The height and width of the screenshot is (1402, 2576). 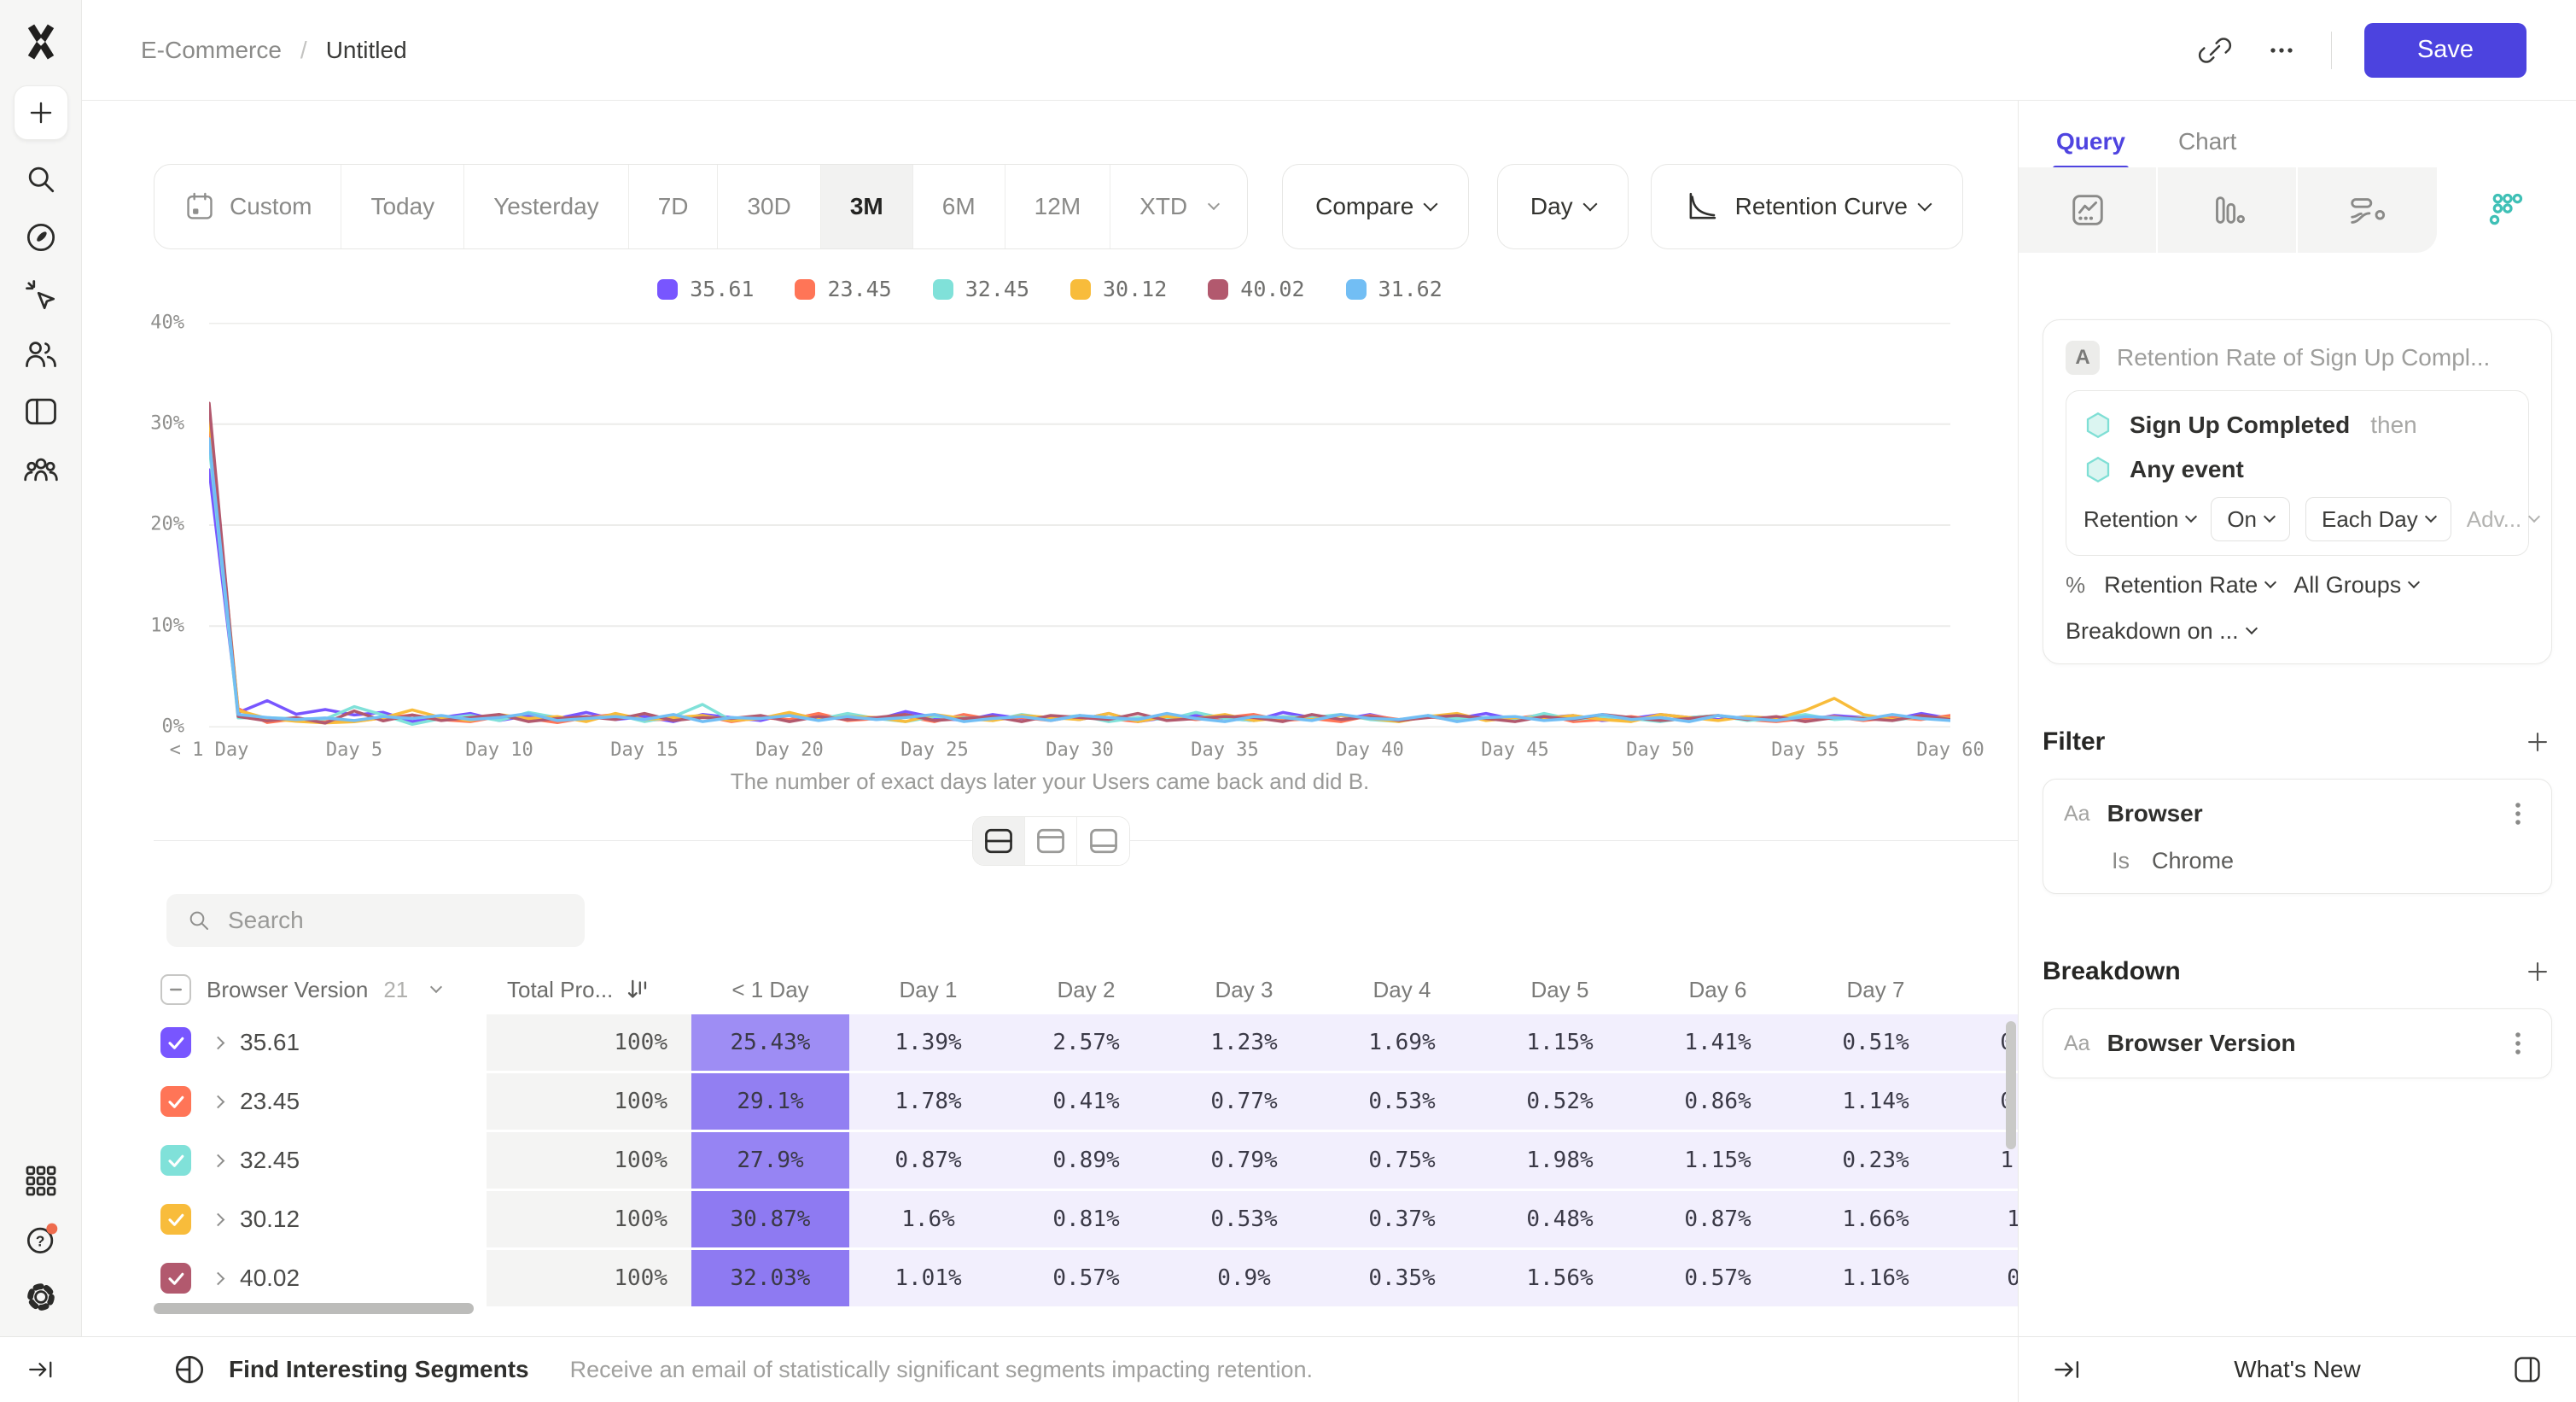 I want to click on retention-report-button, so click(x=2506, y=210).